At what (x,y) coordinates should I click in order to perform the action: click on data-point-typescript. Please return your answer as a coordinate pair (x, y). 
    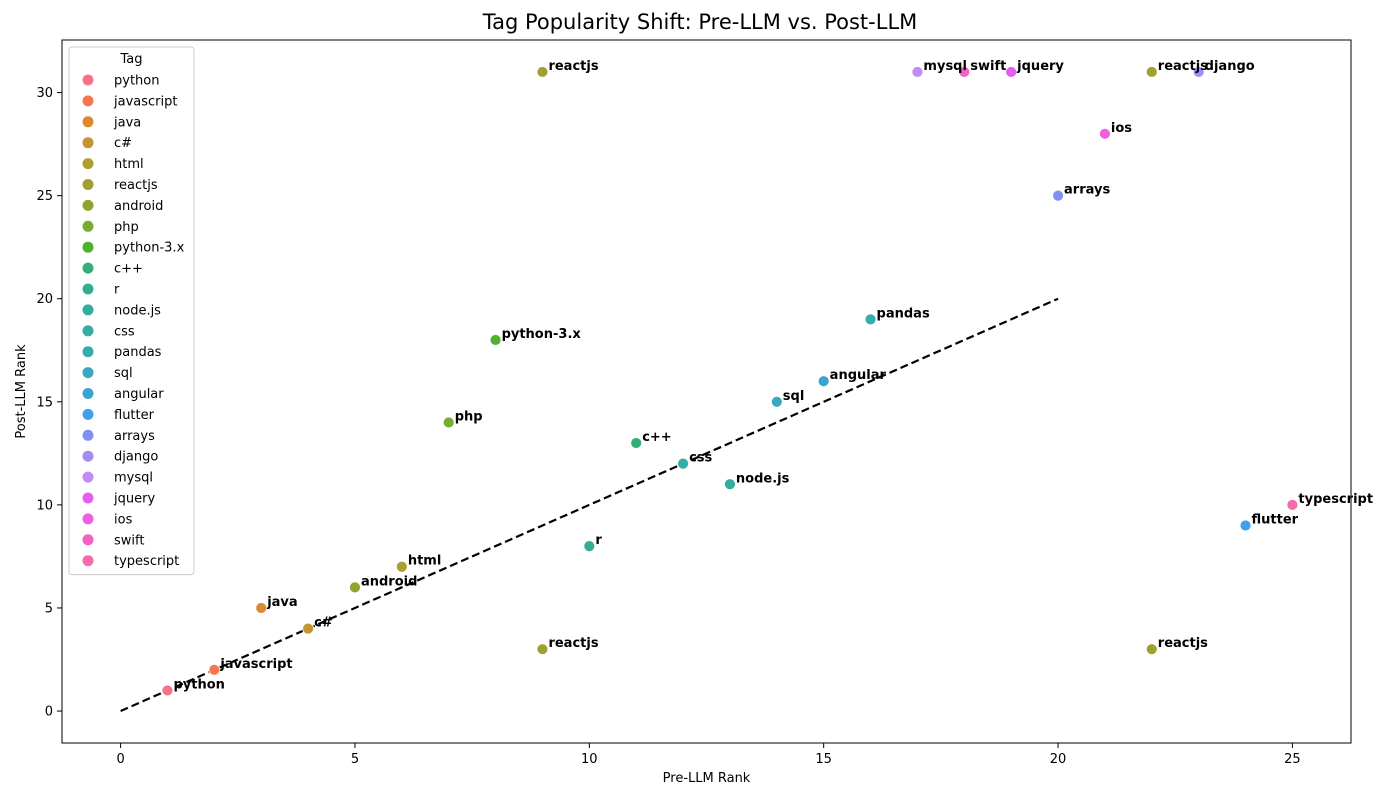
    Looking at the image, I should click on (1292, 504).